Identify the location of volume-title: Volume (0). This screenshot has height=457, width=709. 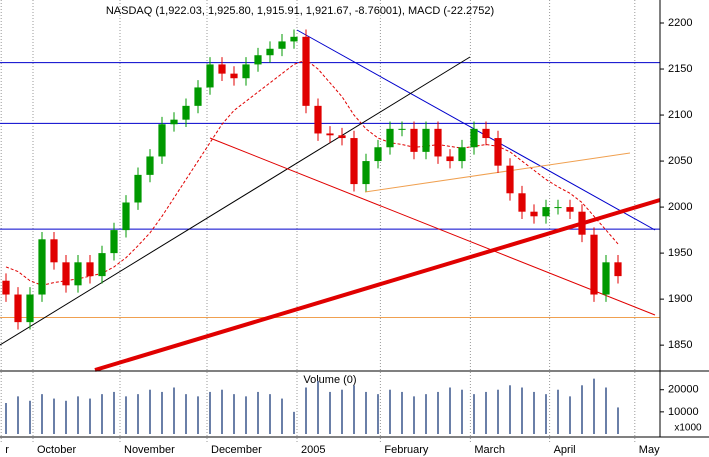
(329, 380).